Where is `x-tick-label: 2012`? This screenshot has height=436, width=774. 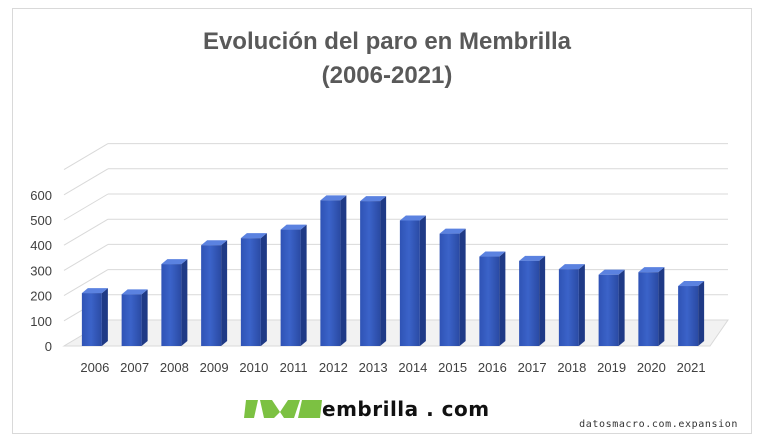 x-tick-label: 2012 is located at coordinates (333, 367).